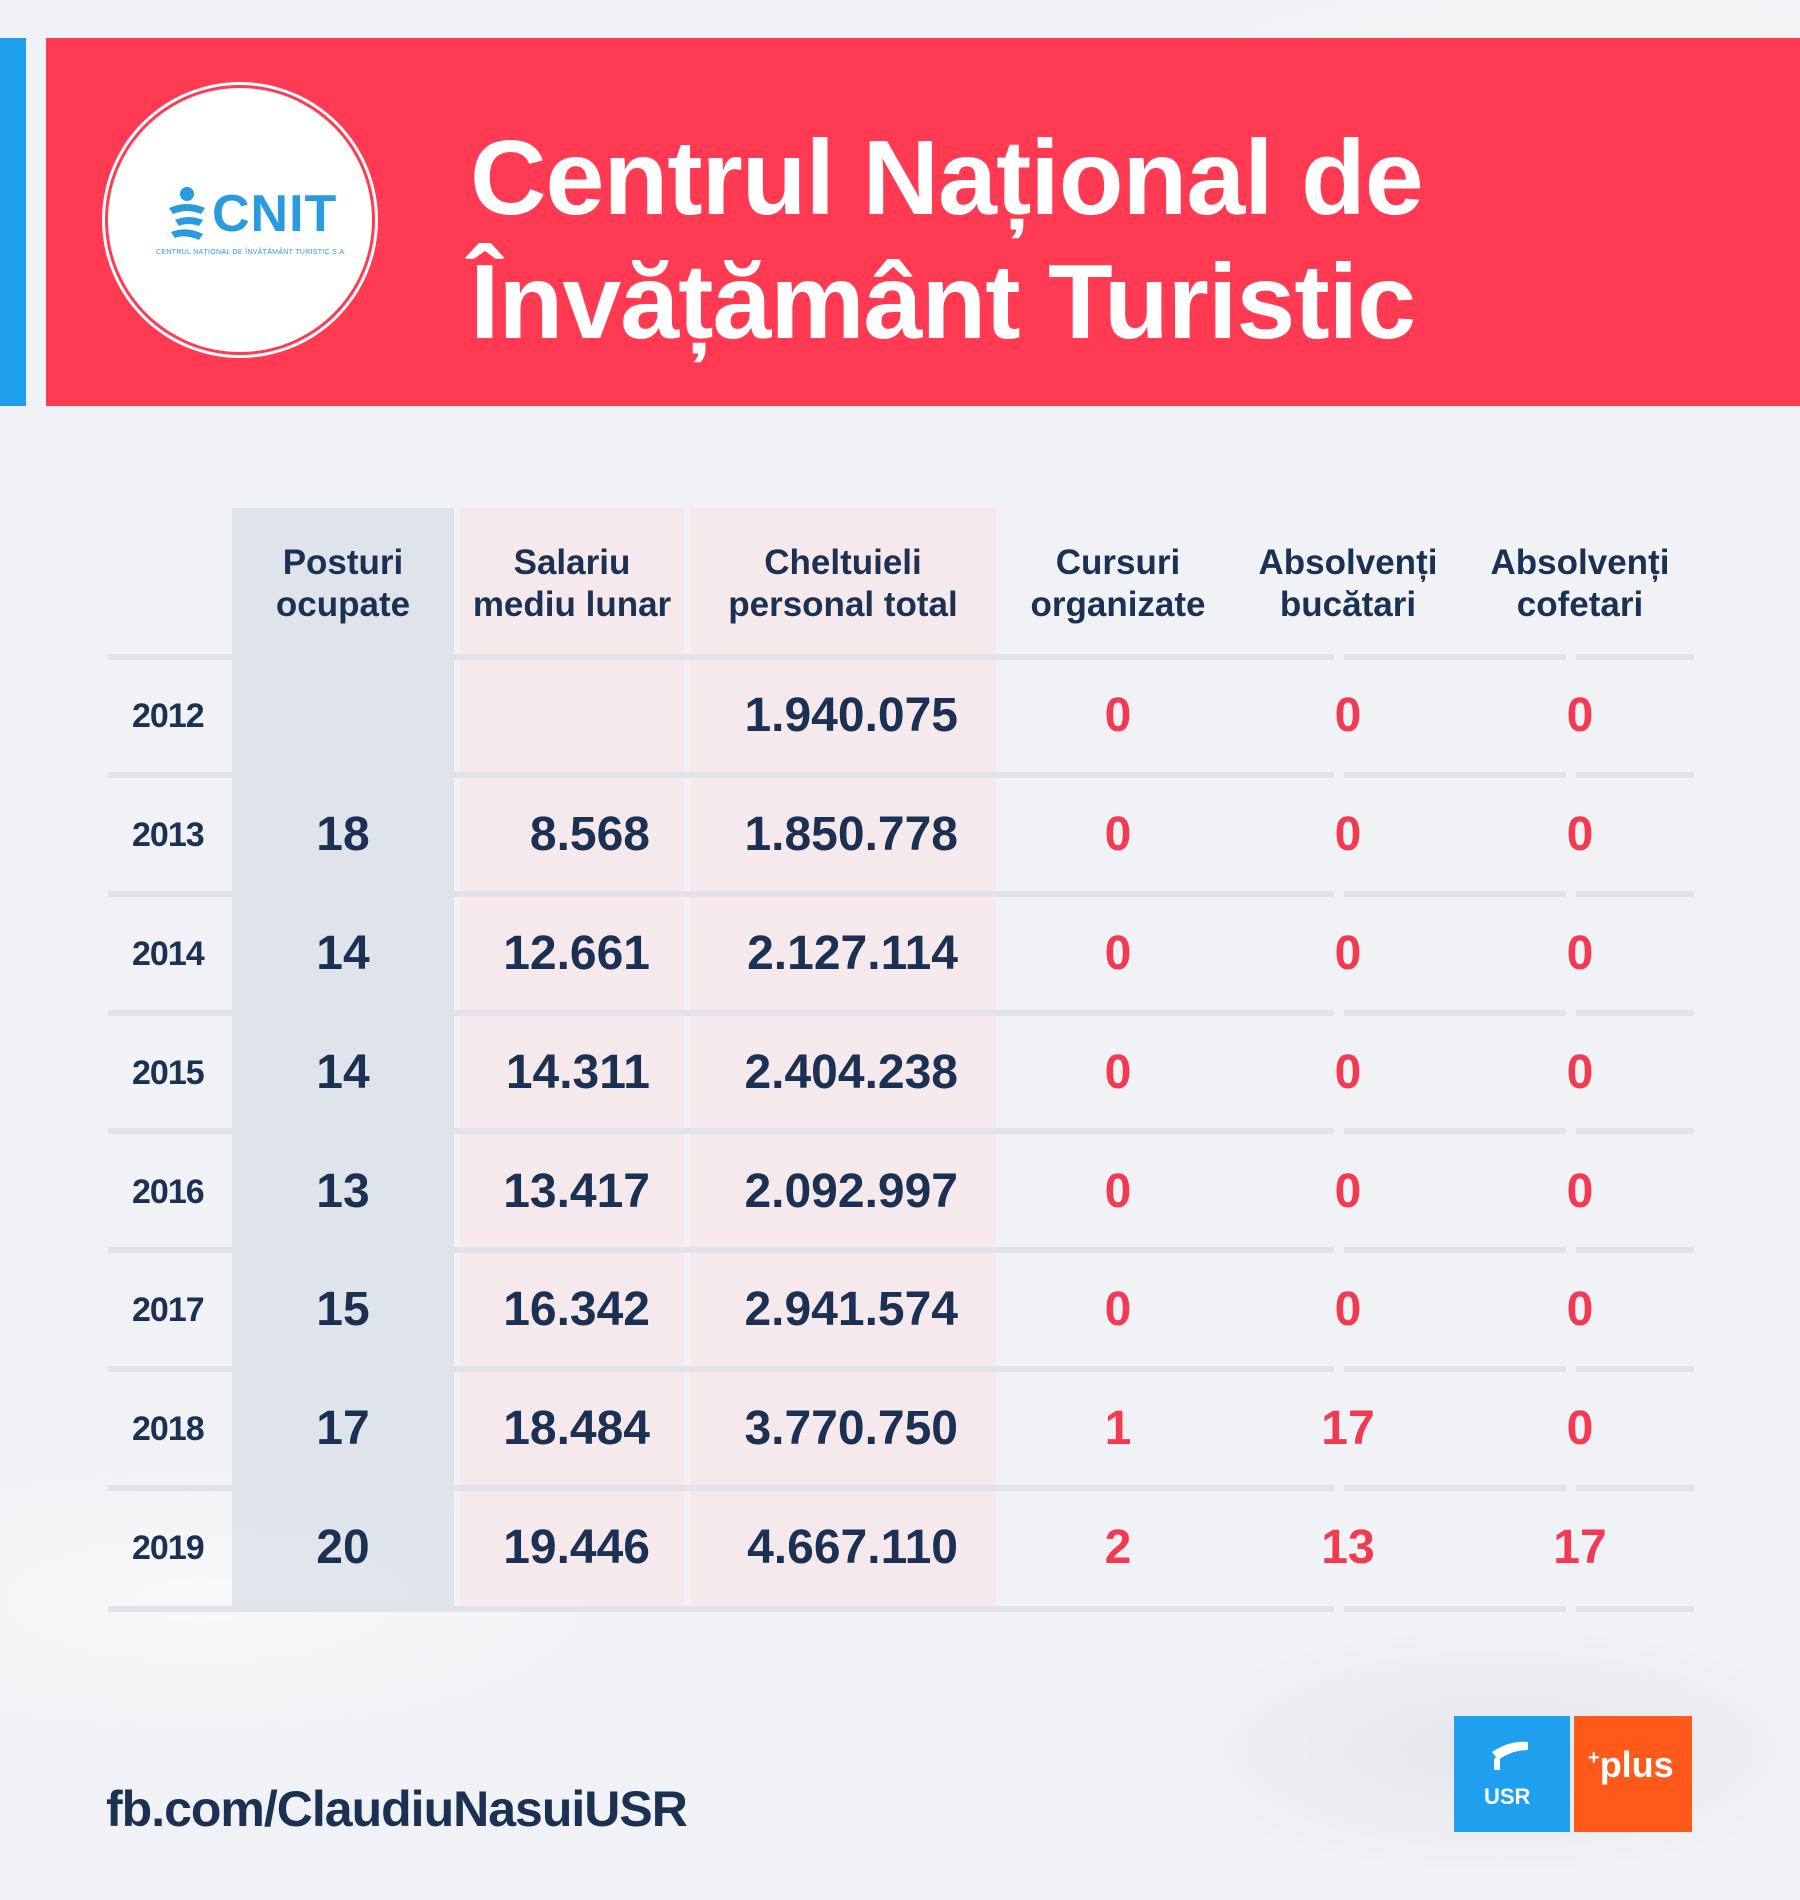  I want to click on cell-cheltuieli: 1.940.075, so click(851, 715).